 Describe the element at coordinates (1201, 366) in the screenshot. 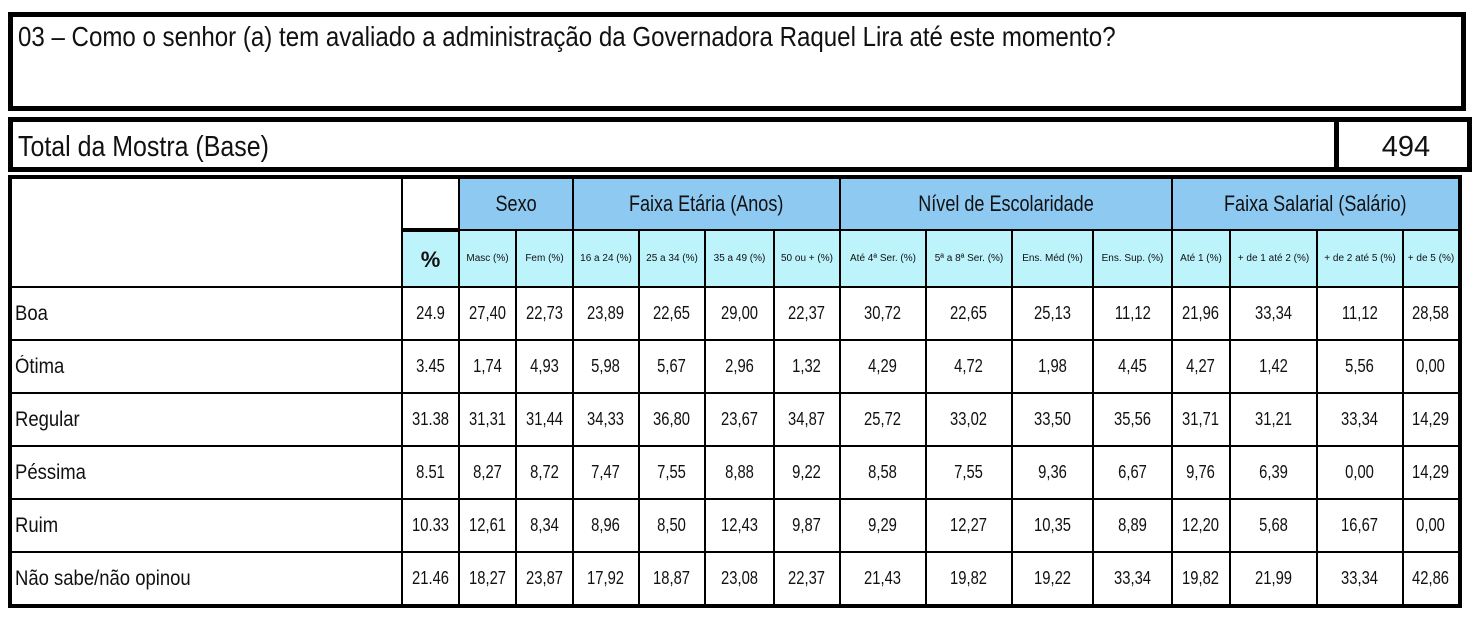

I see `table-cell: 4,27` at that location.